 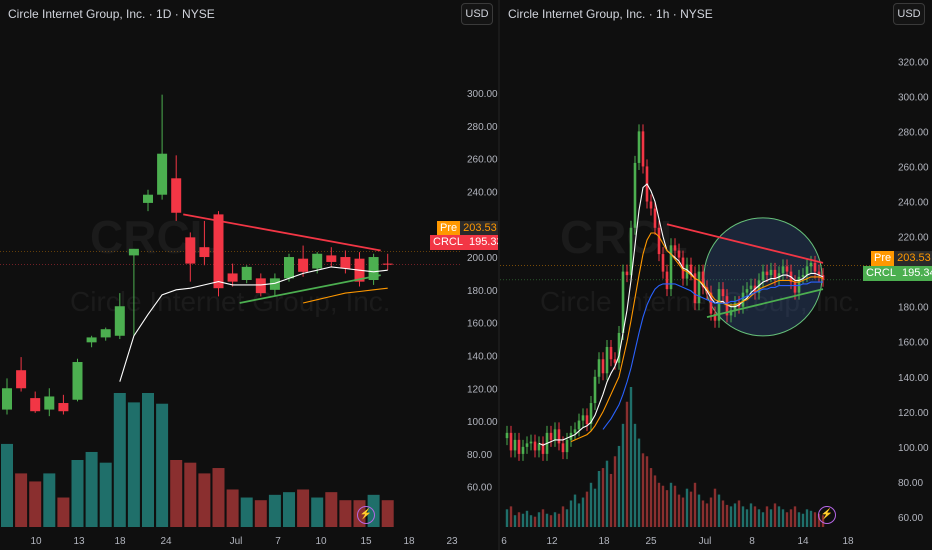 What do you see at coordinates (482, 94) in the screenshot?
I see `y-tick-label: 300.00` at bounding box center [482, 94].